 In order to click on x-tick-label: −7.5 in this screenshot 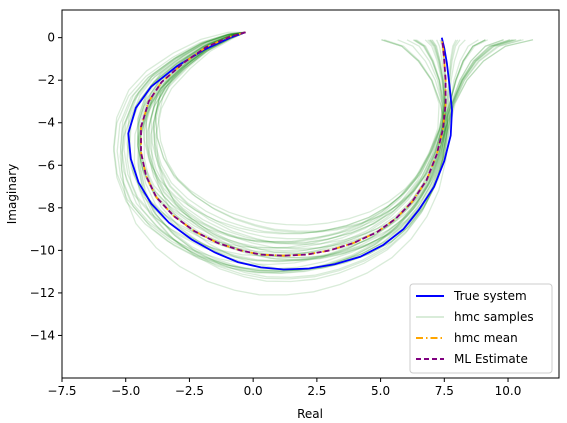, I will do `click(61, 391)`.